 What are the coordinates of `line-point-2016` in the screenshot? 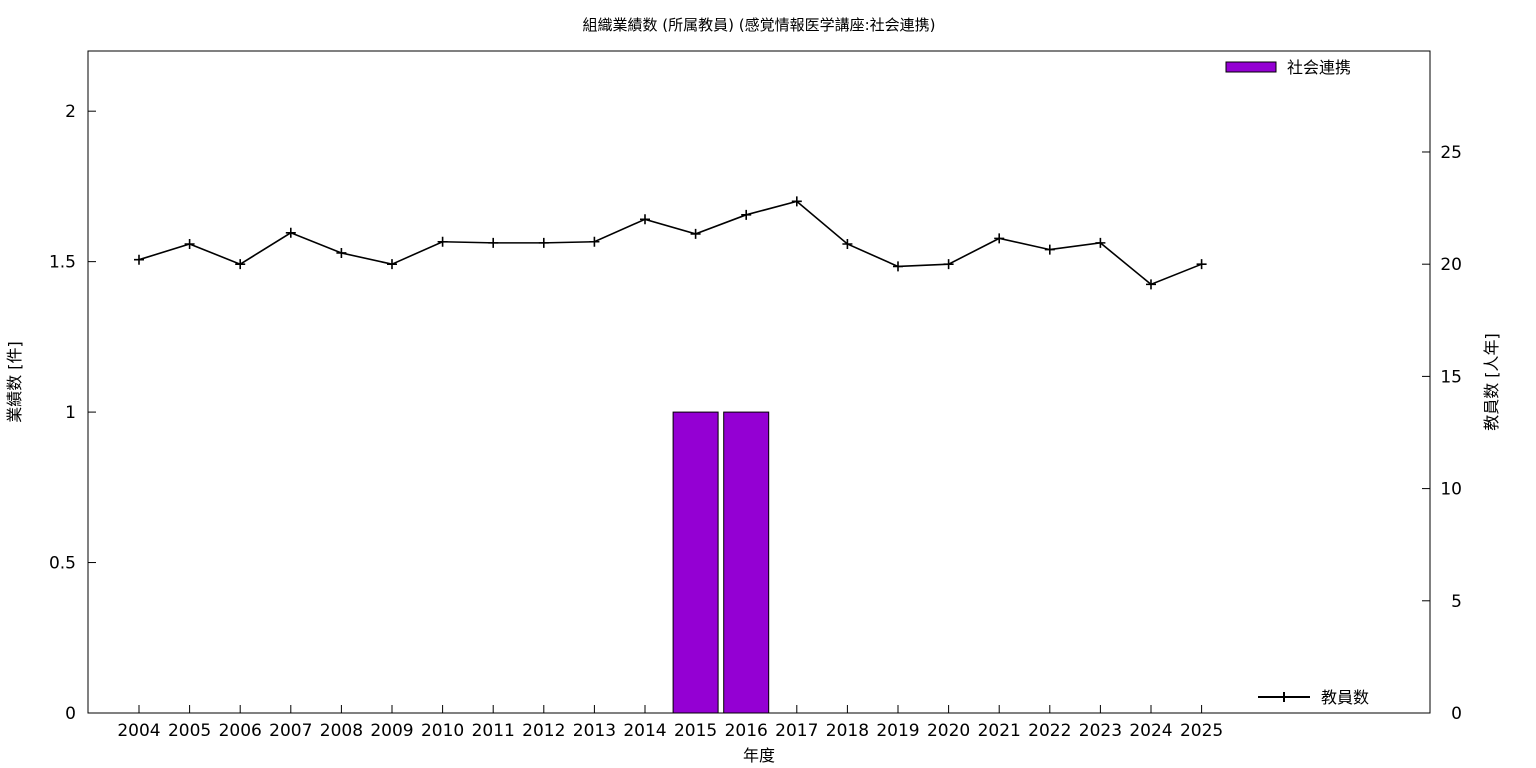 It's located at (746, 214).